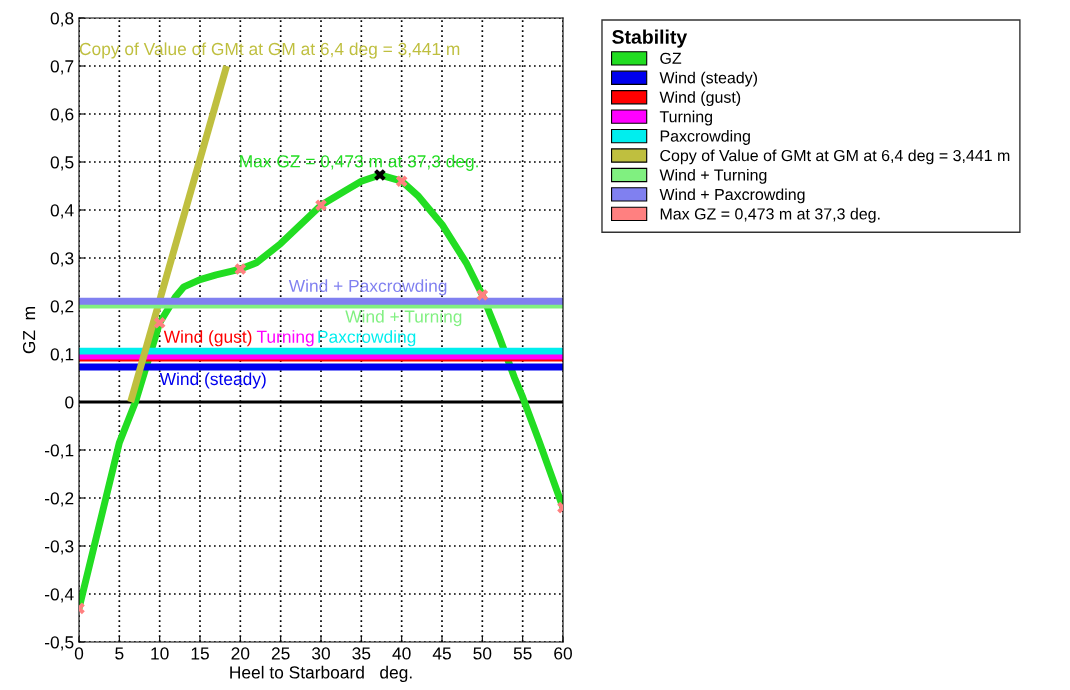  I want to click on x-tick-label: 0, so click(79, 653).